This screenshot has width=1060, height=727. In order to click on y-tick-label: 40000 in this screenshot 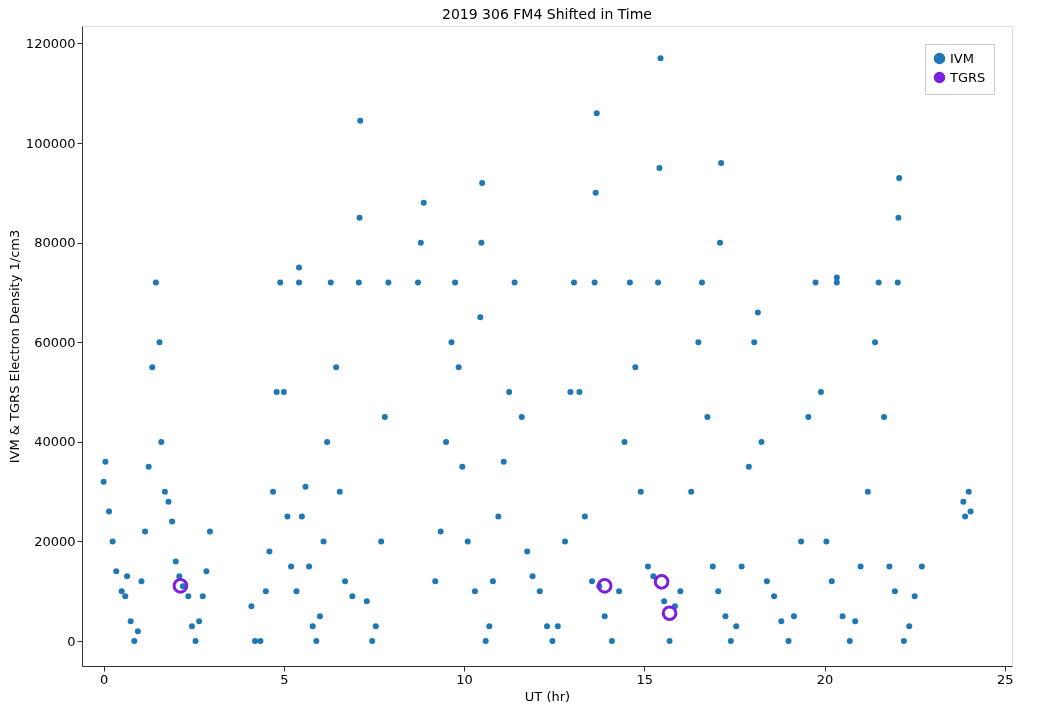, I will do `click(55, 442)`.